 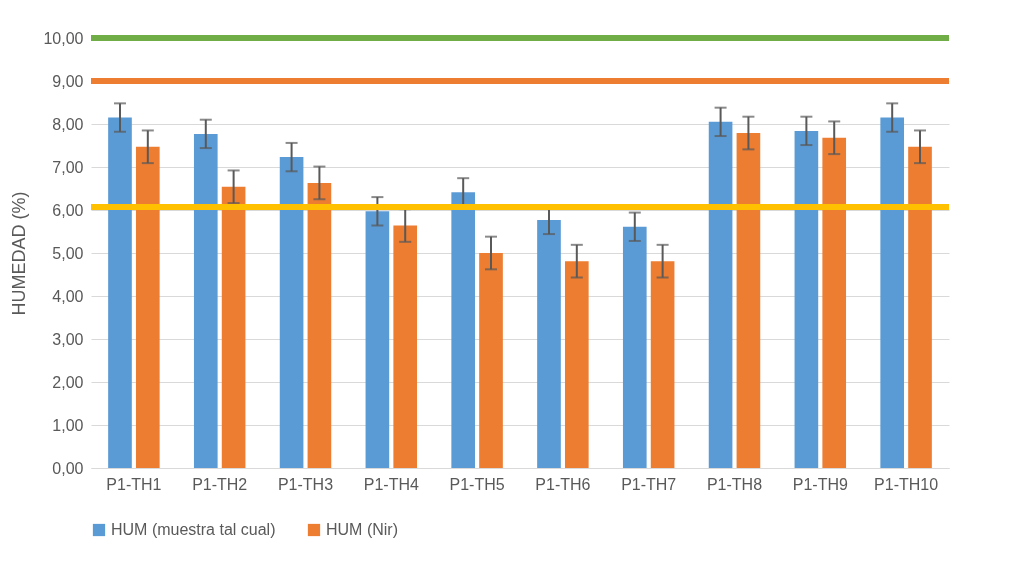 I want to click on y-tick-label: 5,00, so click(x=68, y=253).